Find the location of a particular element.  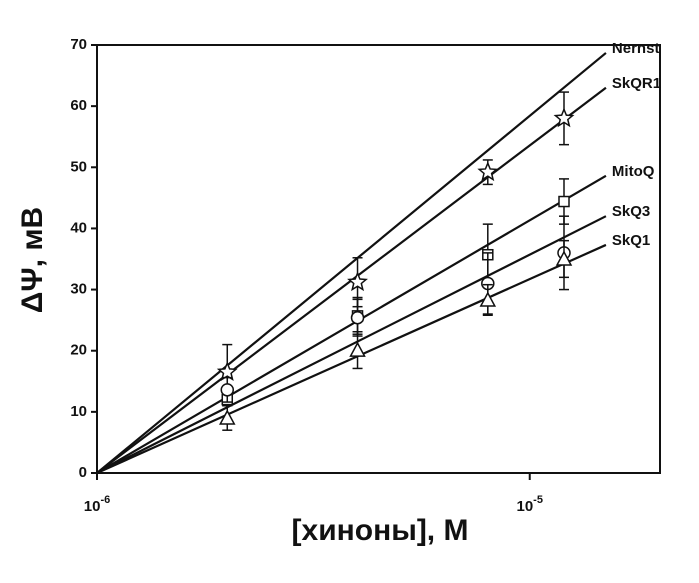

x-tick-exponent: -6 is located at coordinates (105, 500).